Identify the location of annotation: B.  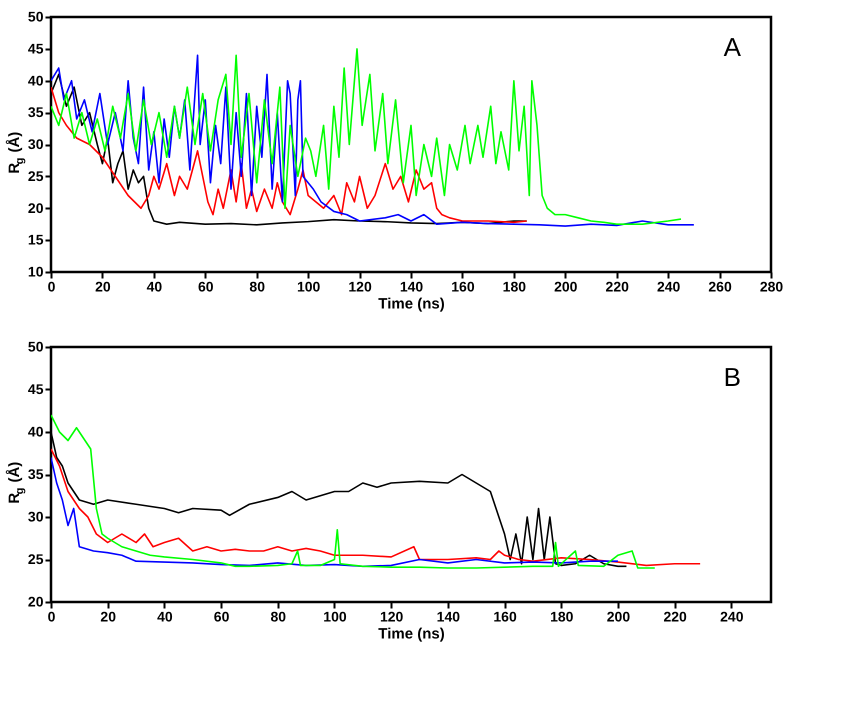
(732, 377).